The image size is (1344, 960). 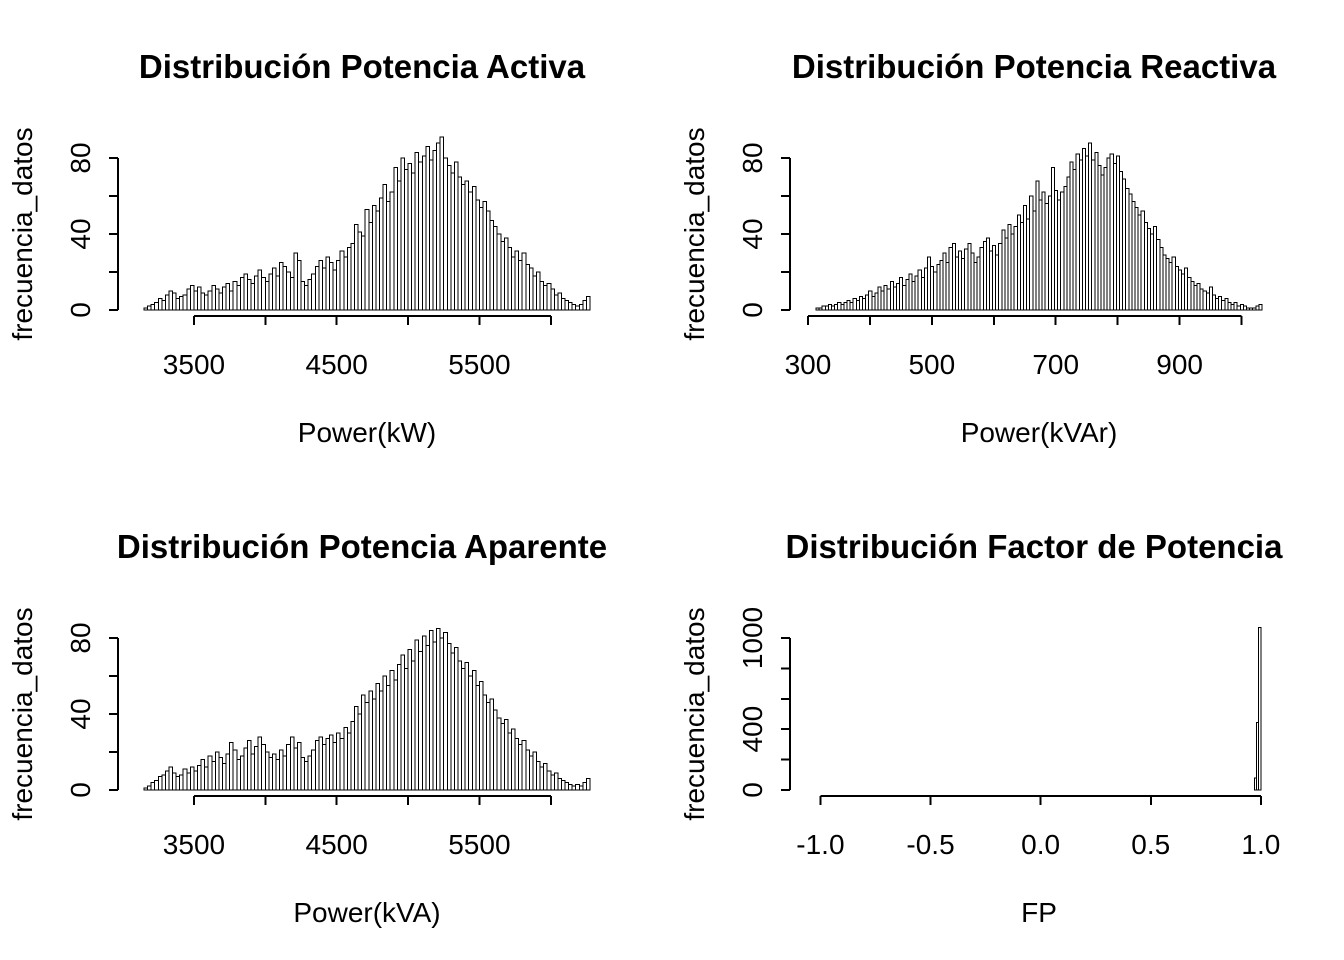 I want to click on x-axis-label-activa: Power(kW), so click(x=367, y=432).